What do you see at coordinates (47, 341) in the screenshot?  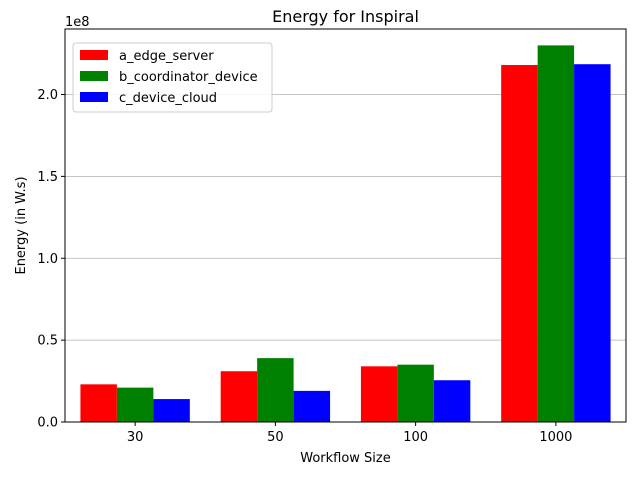 I see `y-tick-label: 0.5` at bounding box center [47, 341].